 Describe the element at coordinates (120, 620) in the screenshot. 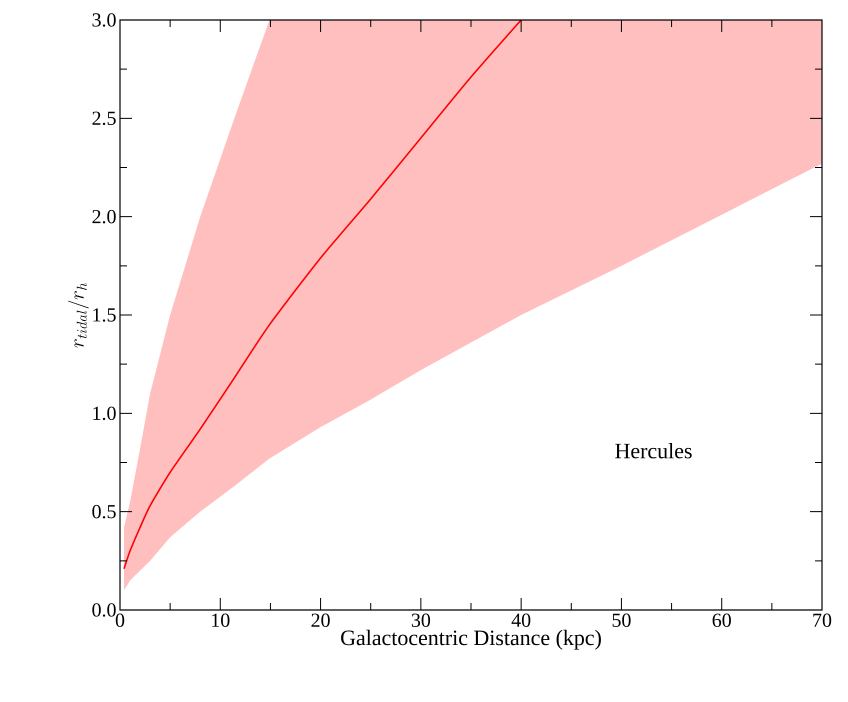

I see `x-tick-label: 0` at that location.